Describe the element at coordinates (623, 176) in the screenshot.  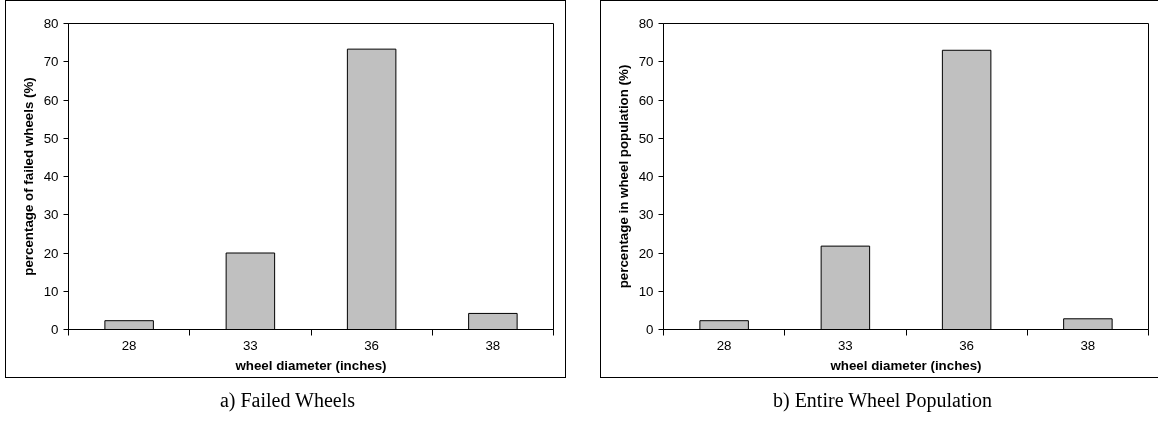
I see `y-axis-title: percentage in wheel population (%)` at that location.